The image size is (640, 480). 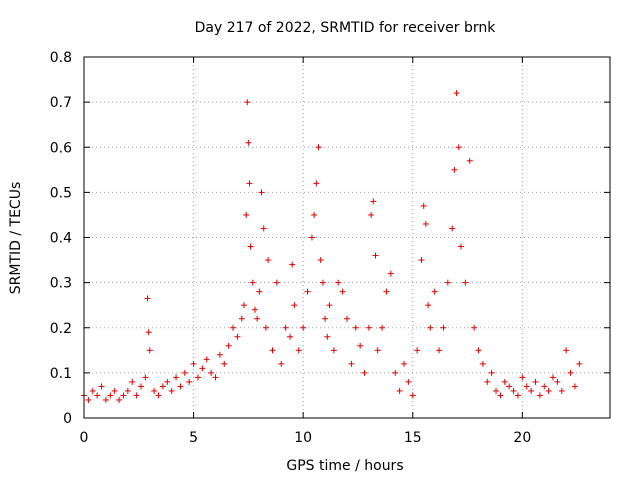 What do you see at coordinates (61, 239) in the screenshot?
I see `y-tick-label: 0.4` at bounding box center [61, 239].